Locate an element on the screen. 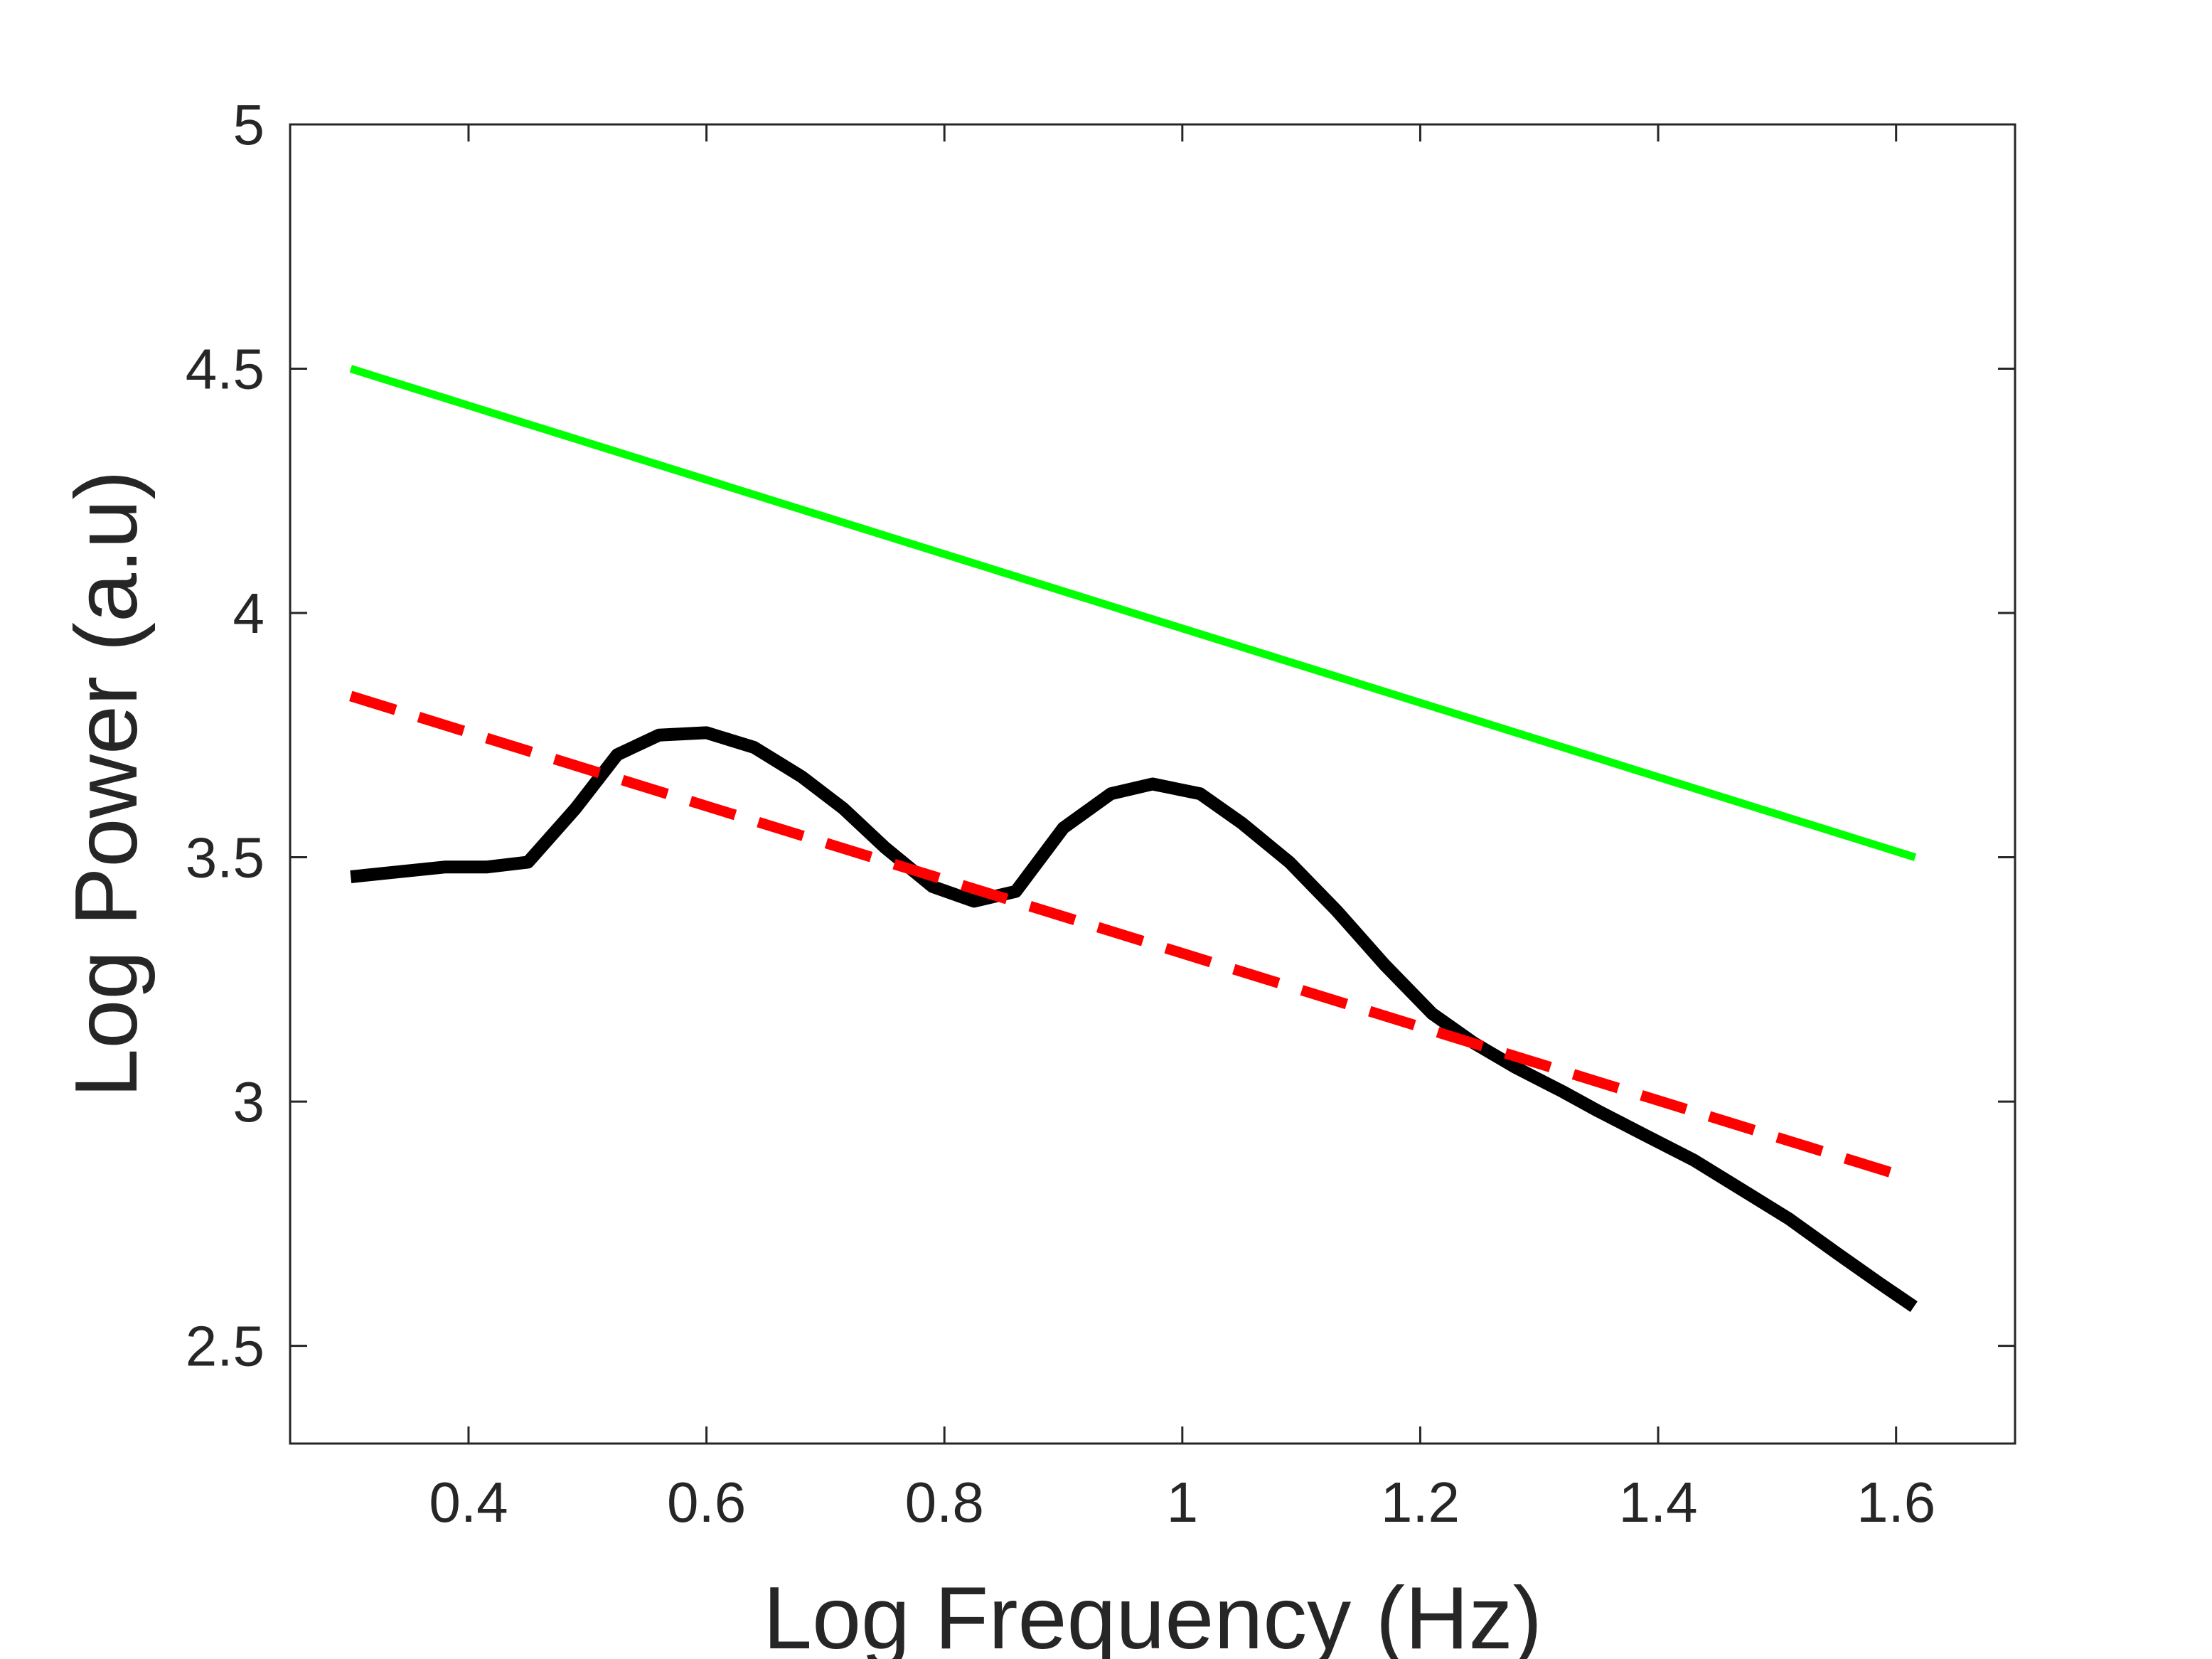 This screenshot has height=1659, width=2212. y-tick-label: 5 is located at coordinates (249, 124).